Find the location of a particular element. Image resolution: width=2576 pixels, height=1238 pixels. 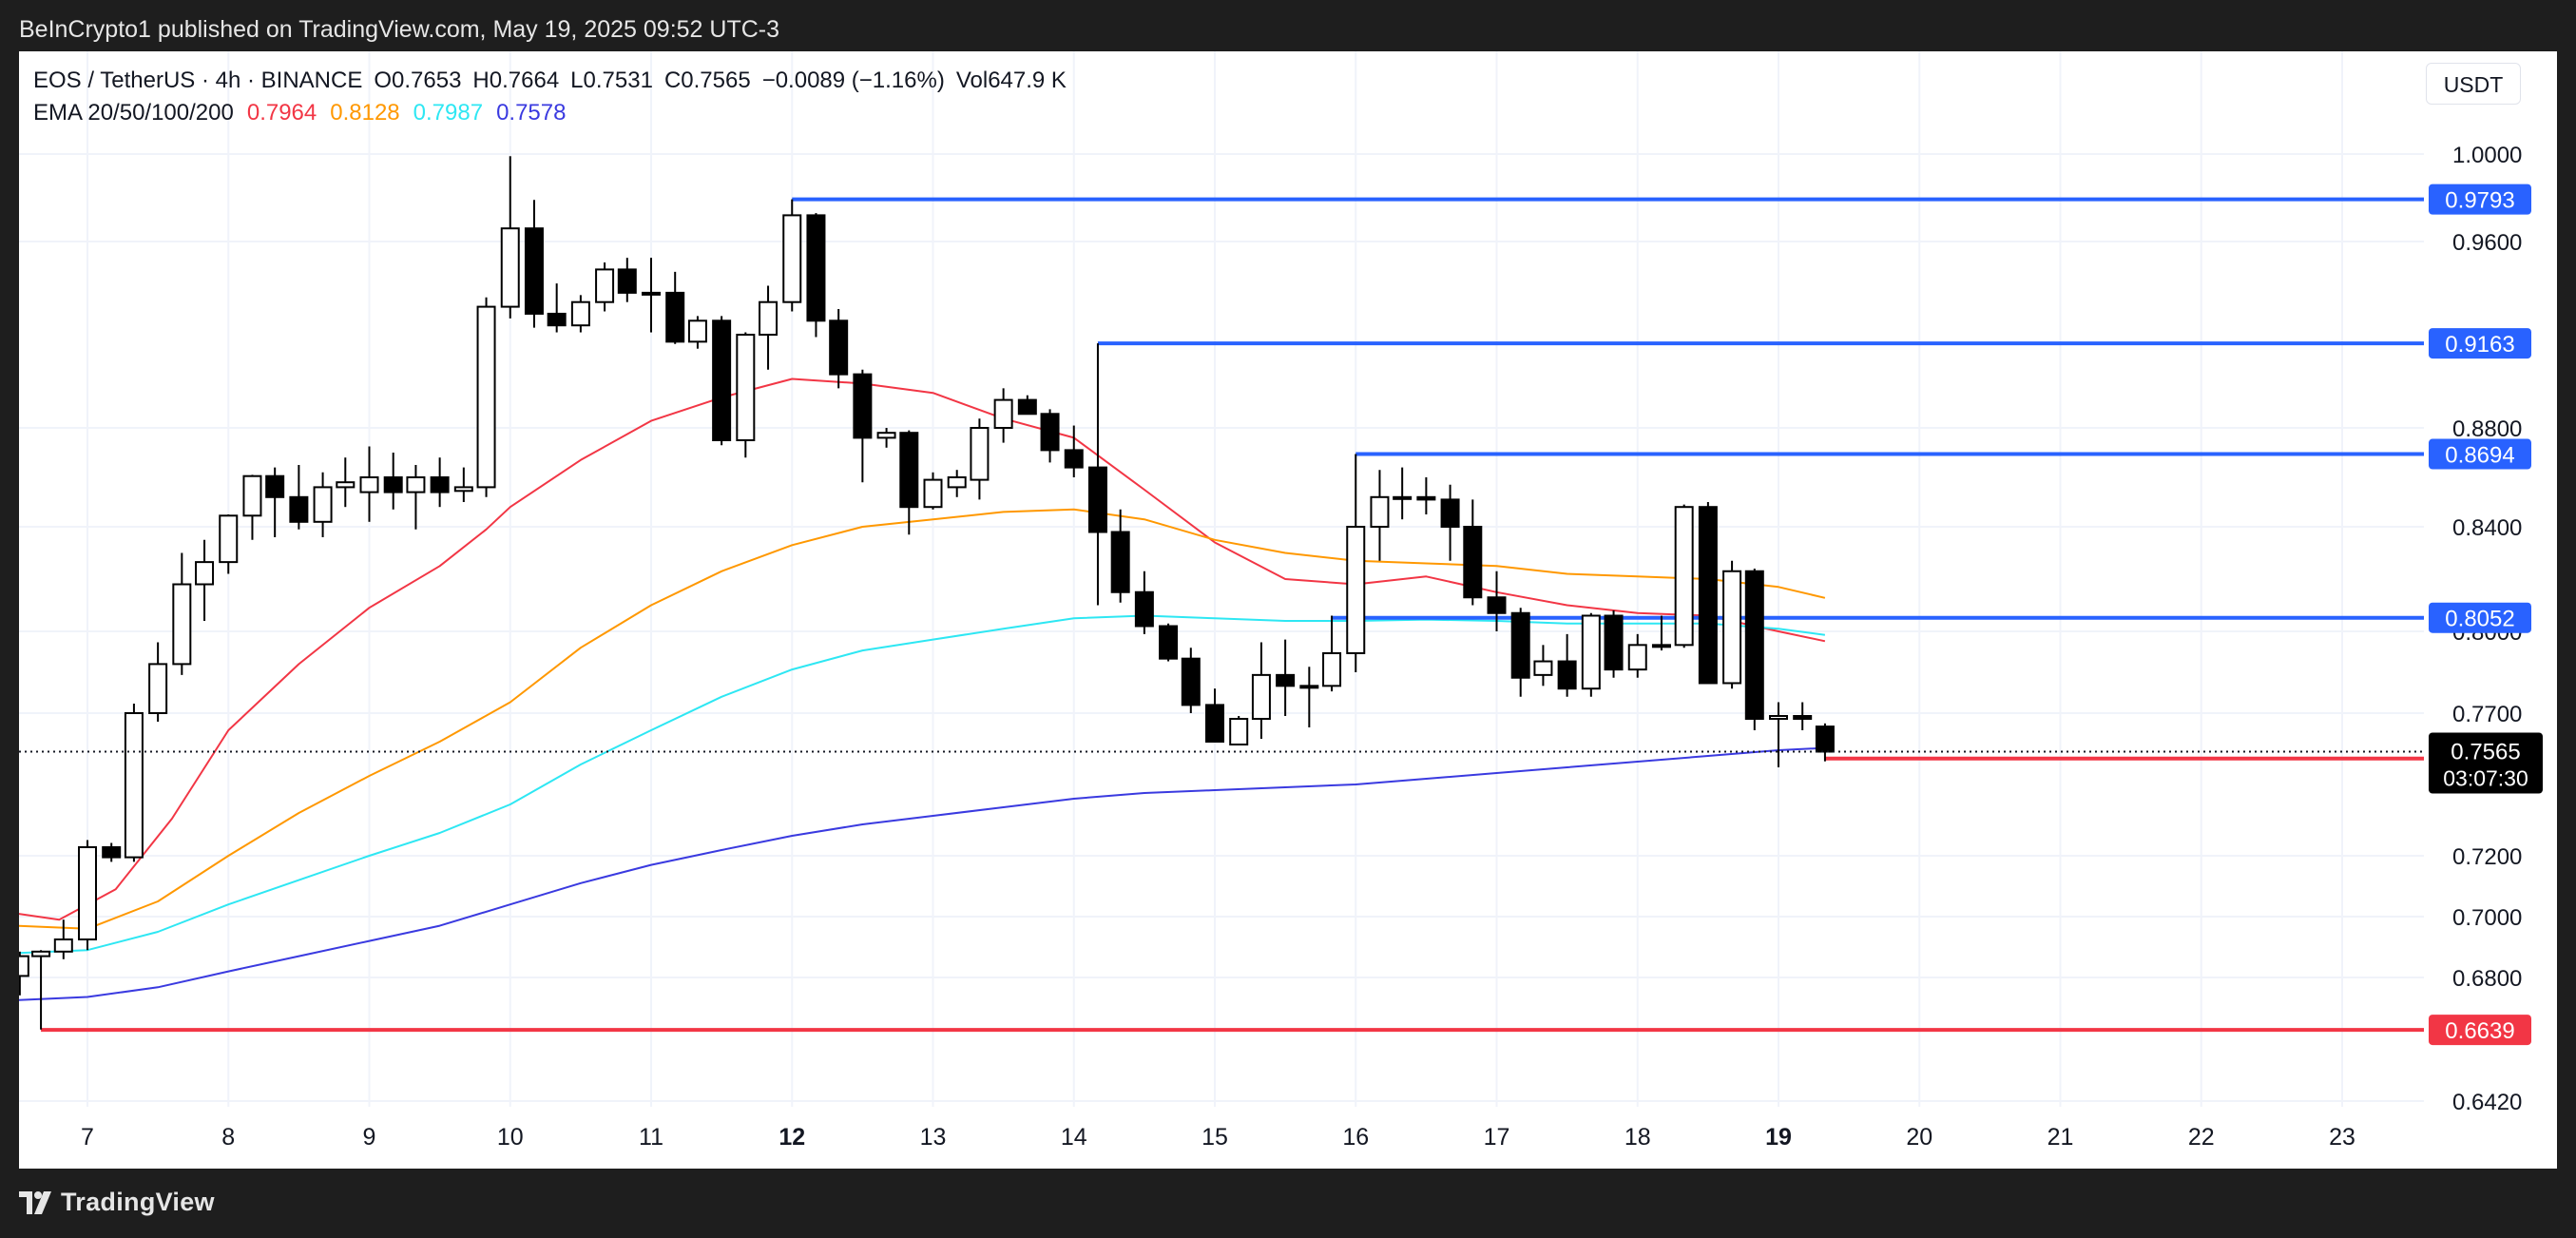

x-tick-label: 11 is located at coordinates (651, 1137).